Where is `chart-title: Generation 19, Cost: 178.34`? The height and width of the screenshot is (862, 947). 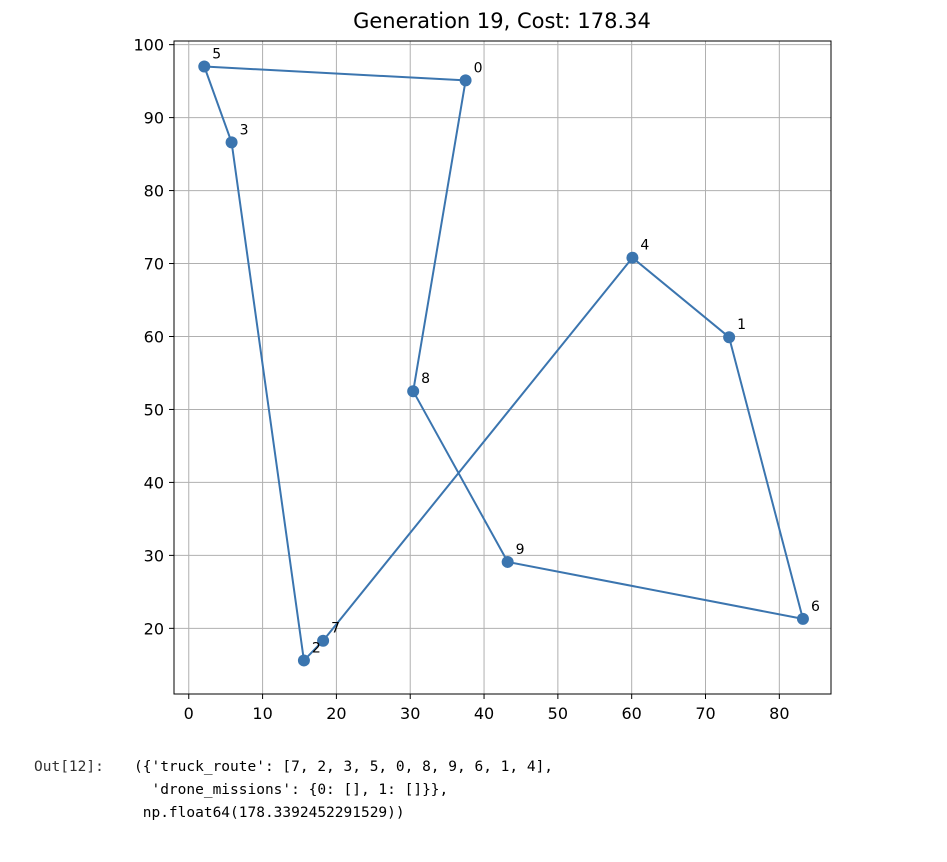 chart-title: Generation 19, Cost: 178.34 is located at coordinates (502, 21).